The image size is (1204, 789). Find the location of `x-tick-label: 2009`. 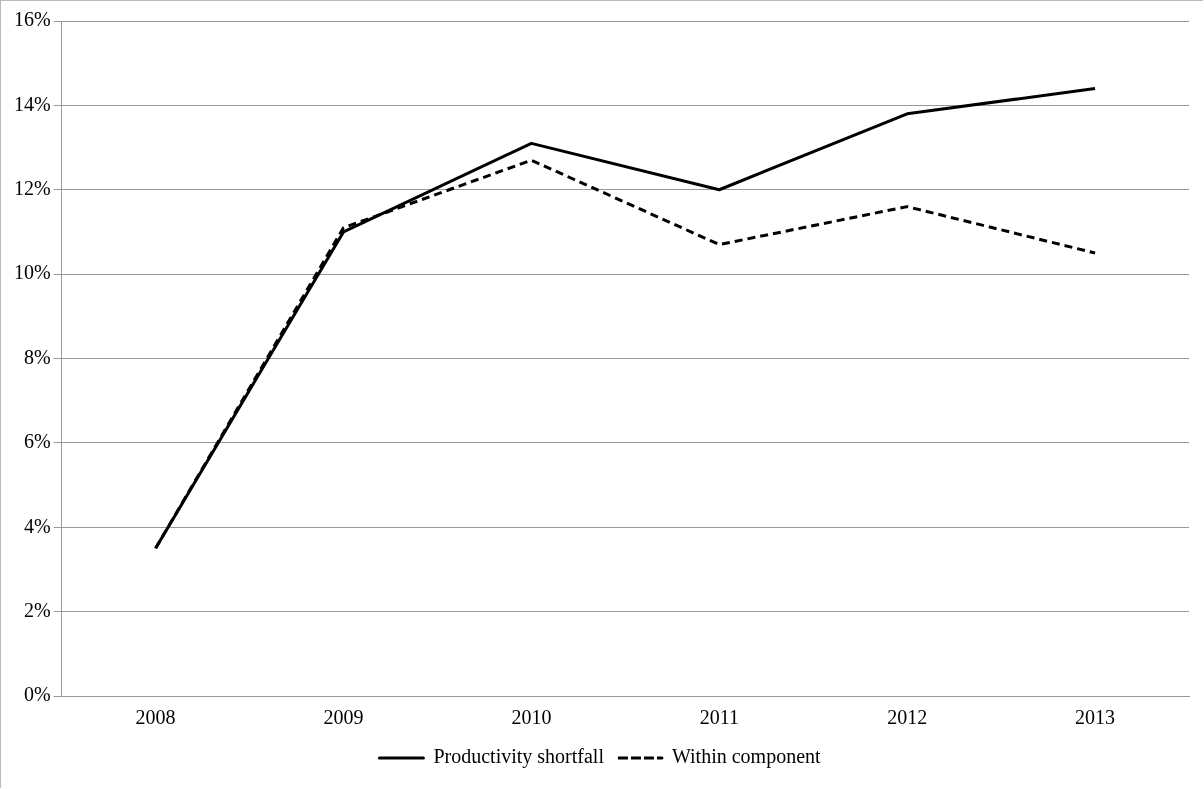

x-tick-label: 2009 is located at coordinates (343, 717).